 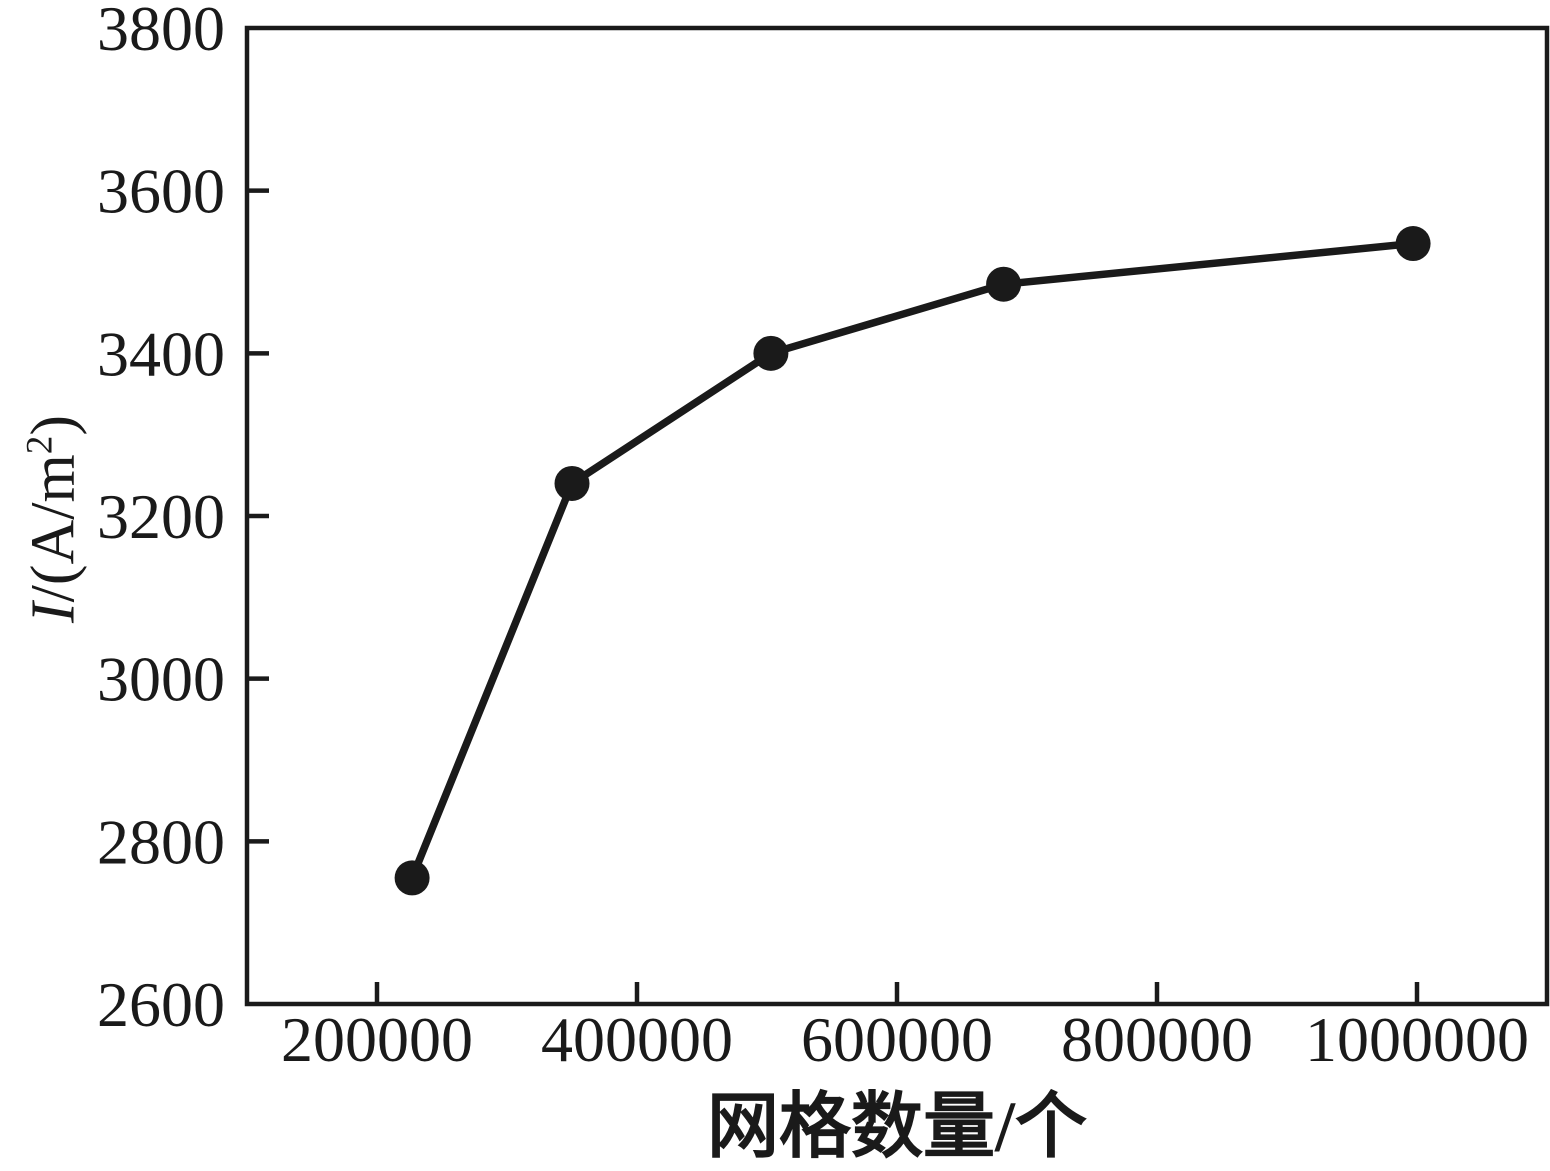 I want to click on x-axis-title: 网格数量/个, so click(x=896, y=1127).